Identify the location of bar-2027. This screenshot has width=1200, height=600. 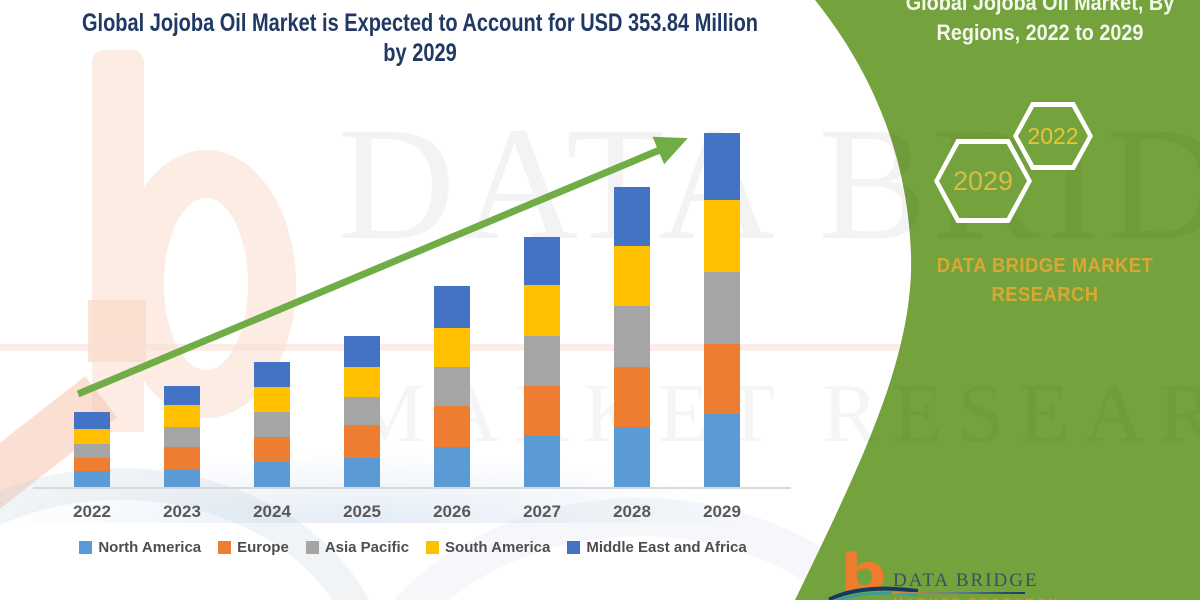
(542, 361).